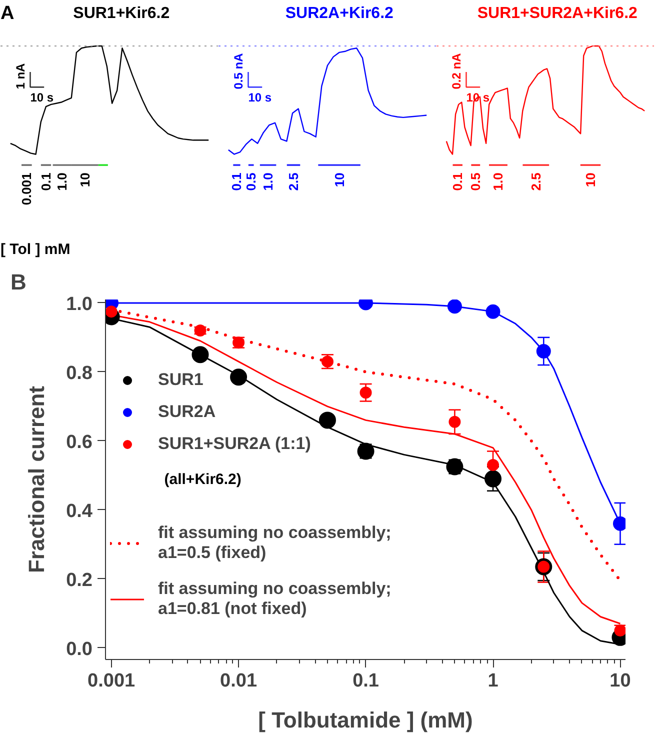 Image resolution: width=655 pixels, height=735 pixels. What do you see at coordinates (37, 479) in the screenshot?
I see `y-axis-title: Fractional current` at bounding box center [37, 479].